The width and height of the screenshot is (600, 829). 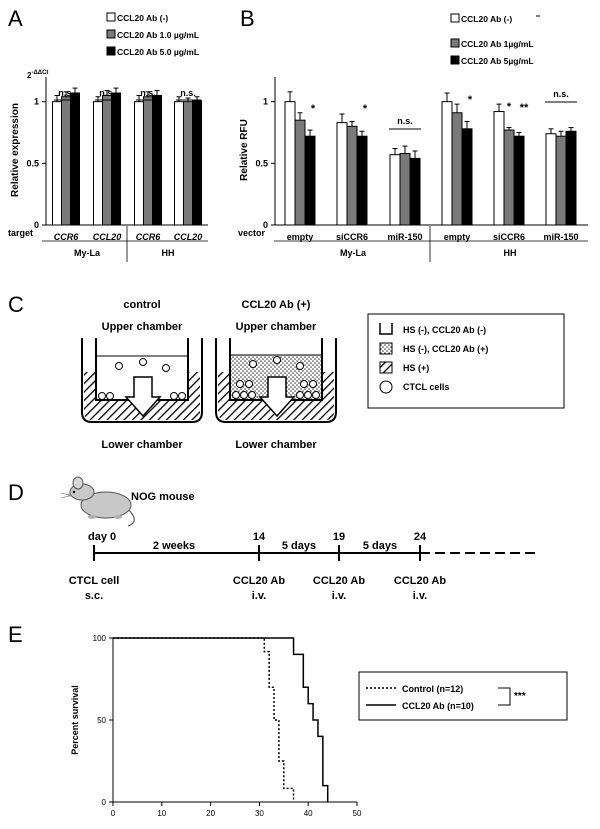 What do you see at coordinates (102, 537) in the screenshot?
I see `day-label: day 0` at bounding box center [102, 537].